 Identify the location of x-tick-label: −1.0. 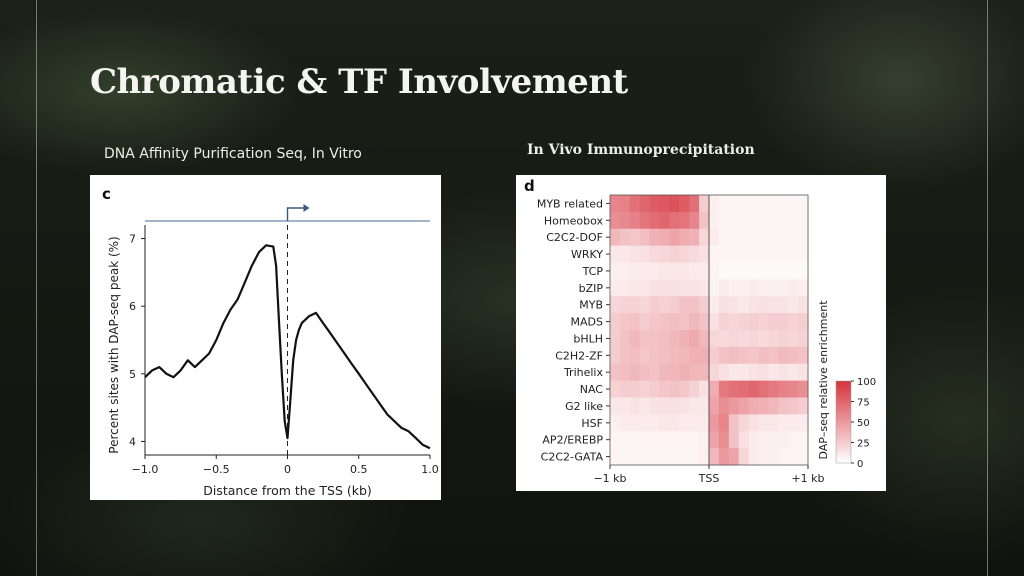
(145, 469).